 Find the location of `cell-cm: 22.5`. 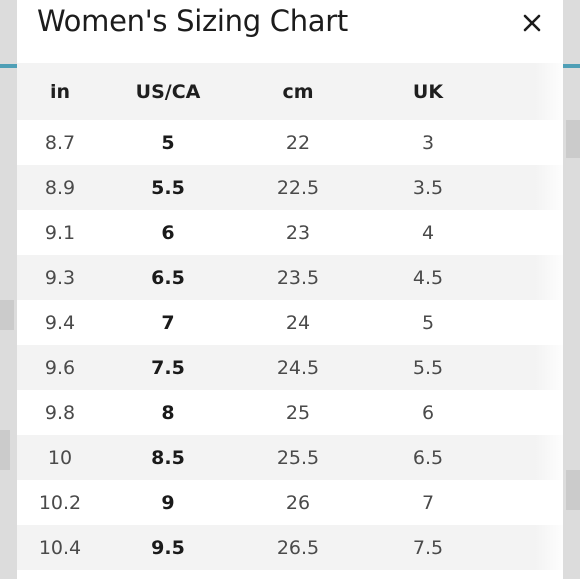

cell-cm: 22.5 is located at coordinates (298, 187).